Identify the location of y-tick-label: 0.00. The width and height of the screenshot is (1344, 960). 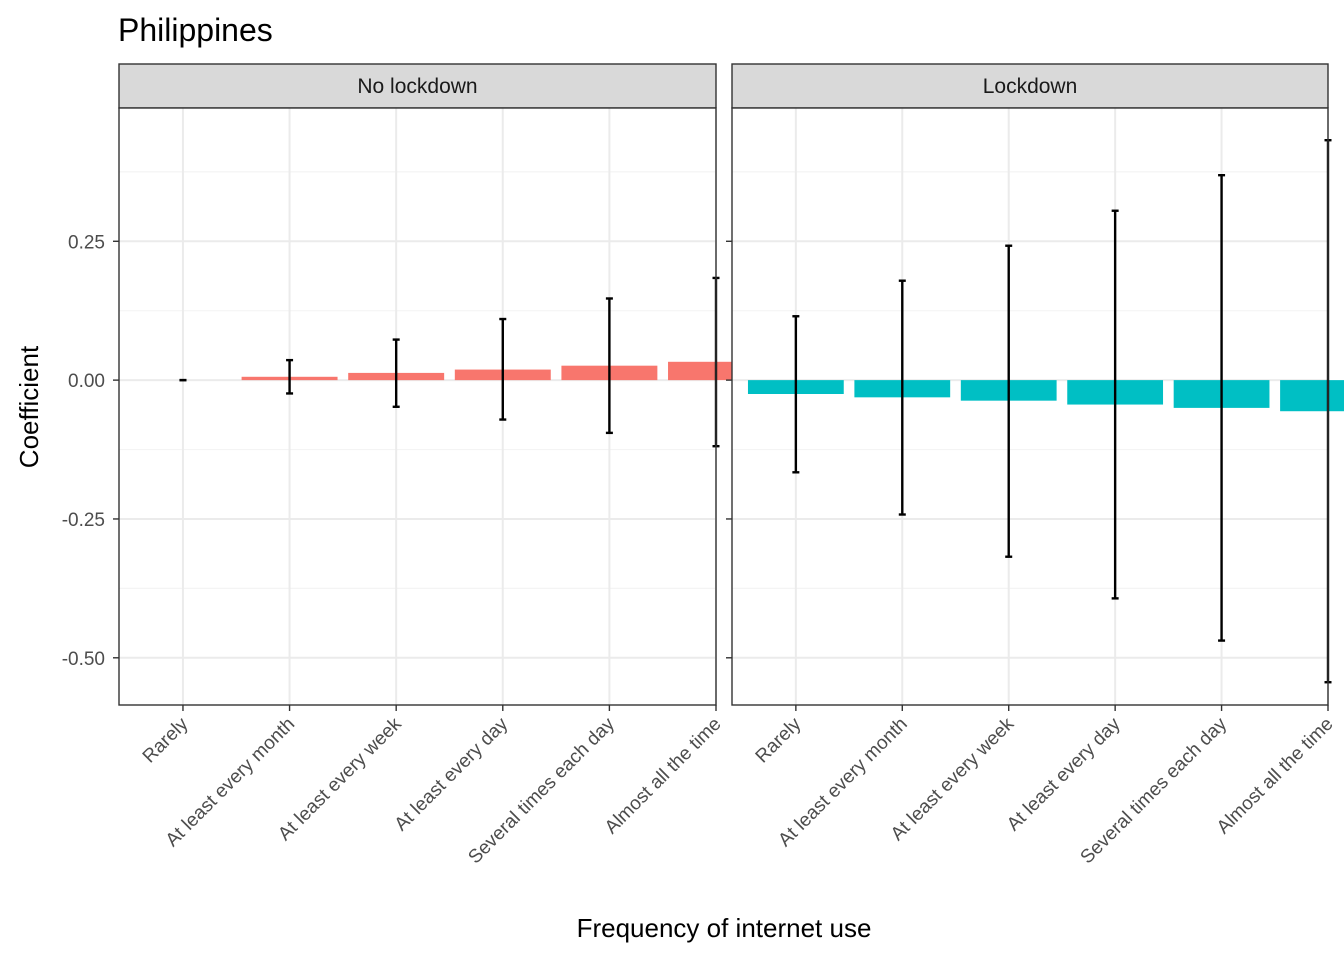
(86, 381).